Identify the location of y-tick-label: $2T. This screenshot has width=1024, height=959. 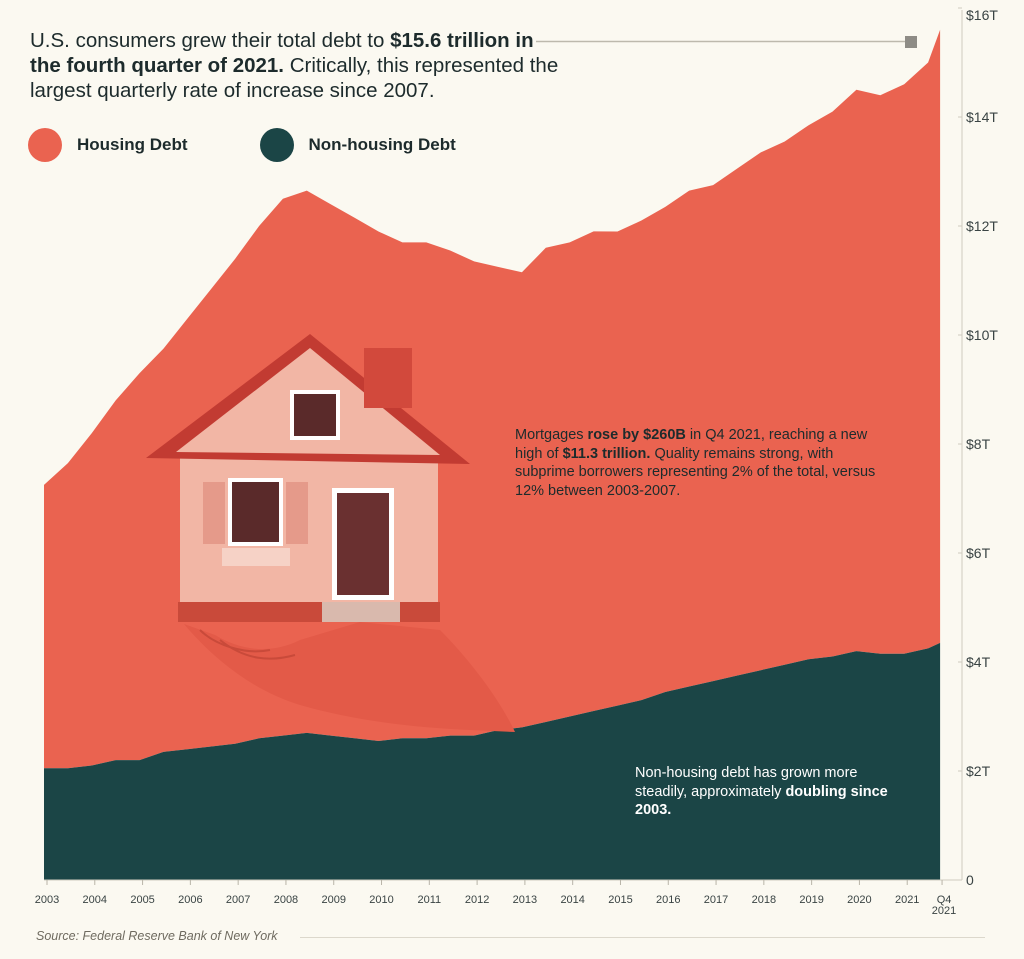
(978, 771).